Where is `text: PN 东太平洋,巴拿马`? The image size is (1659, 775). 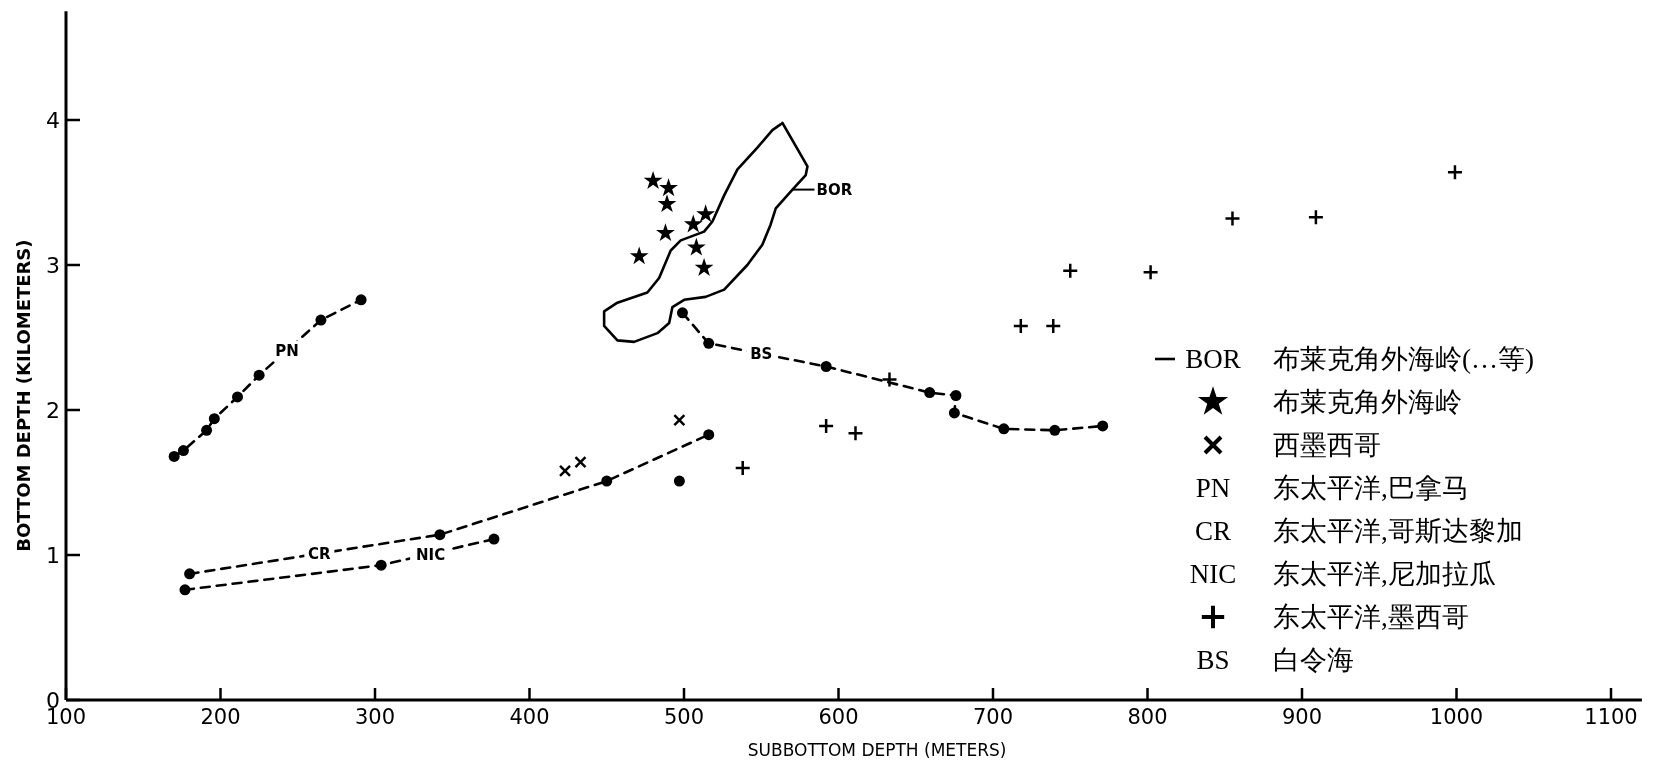
text: PN 东太平洋,巴拿马 is located at coordinates (1332, 488).